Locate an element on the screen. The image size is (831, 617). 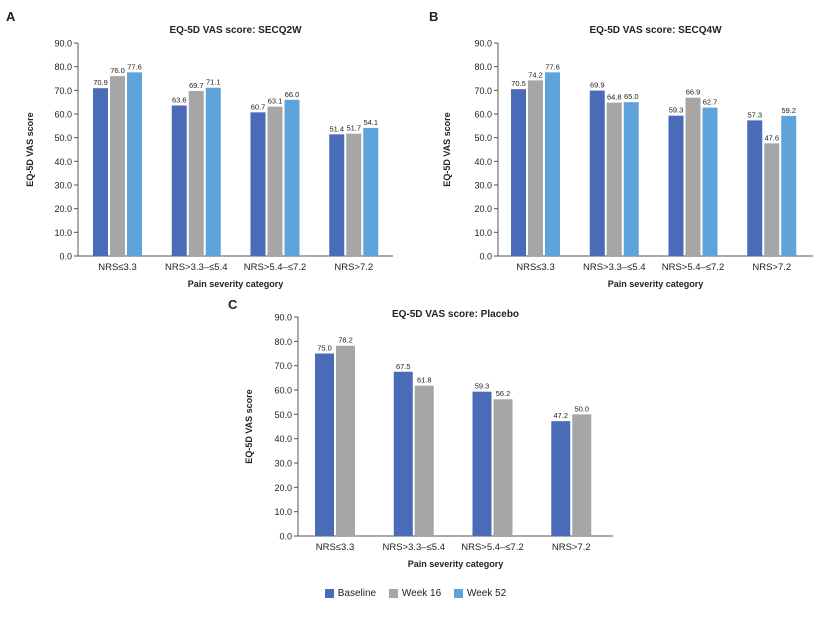
data-label: 60.7 is located at coordinates (258, 106).